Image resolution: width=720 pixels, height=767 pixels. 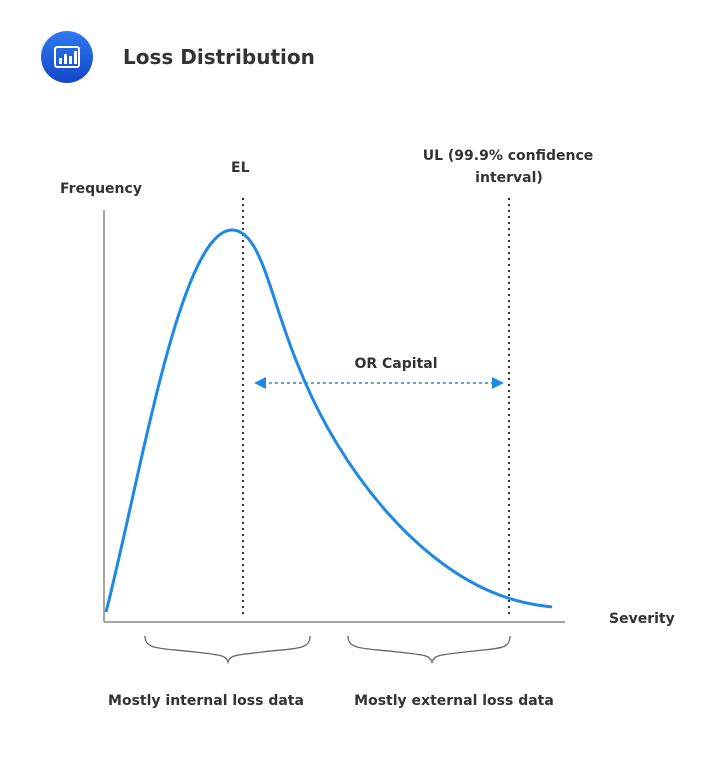 What do you see at coordinates (429, 650) in the screenshot?
I see `right-brace` at bounding box center [429, 650].